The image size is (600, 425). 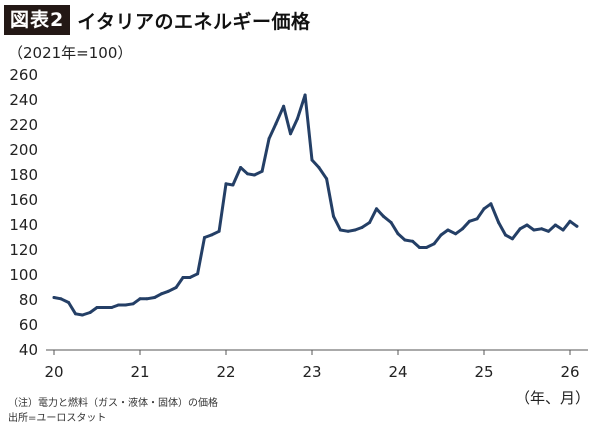 I want to click on y-tick-label: 220, so click(x=23, y=125).